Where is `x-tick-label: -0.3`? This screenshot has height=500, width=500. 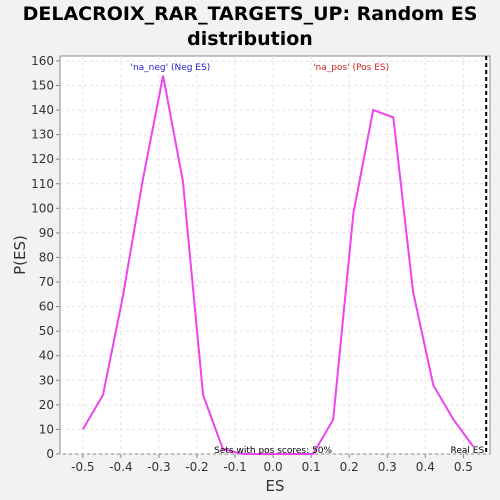 x-tick-label: -0.3 is located at coordinates (158, 467).